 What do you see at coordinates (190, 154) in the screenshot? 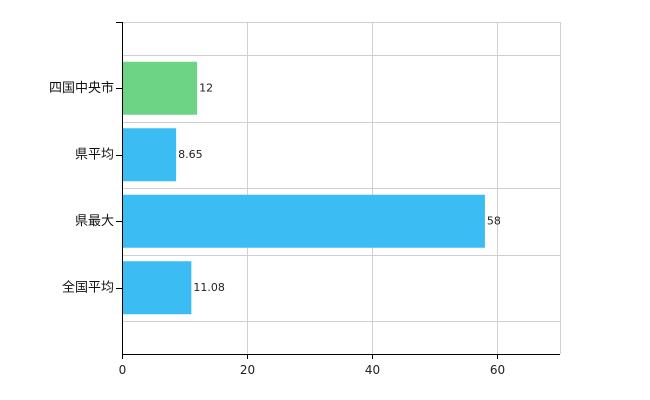
I see `data-label: 8.65` at bounding box center [190, 154].